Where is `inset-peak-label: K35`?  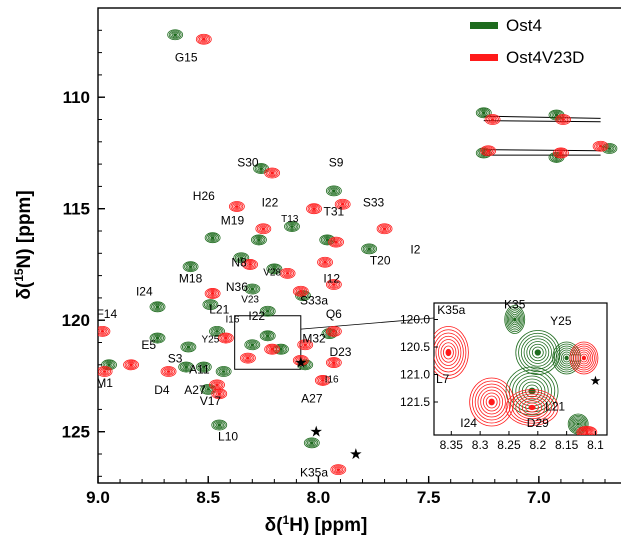
inset-peak-label: K35 is located at coordinates (515, 305).